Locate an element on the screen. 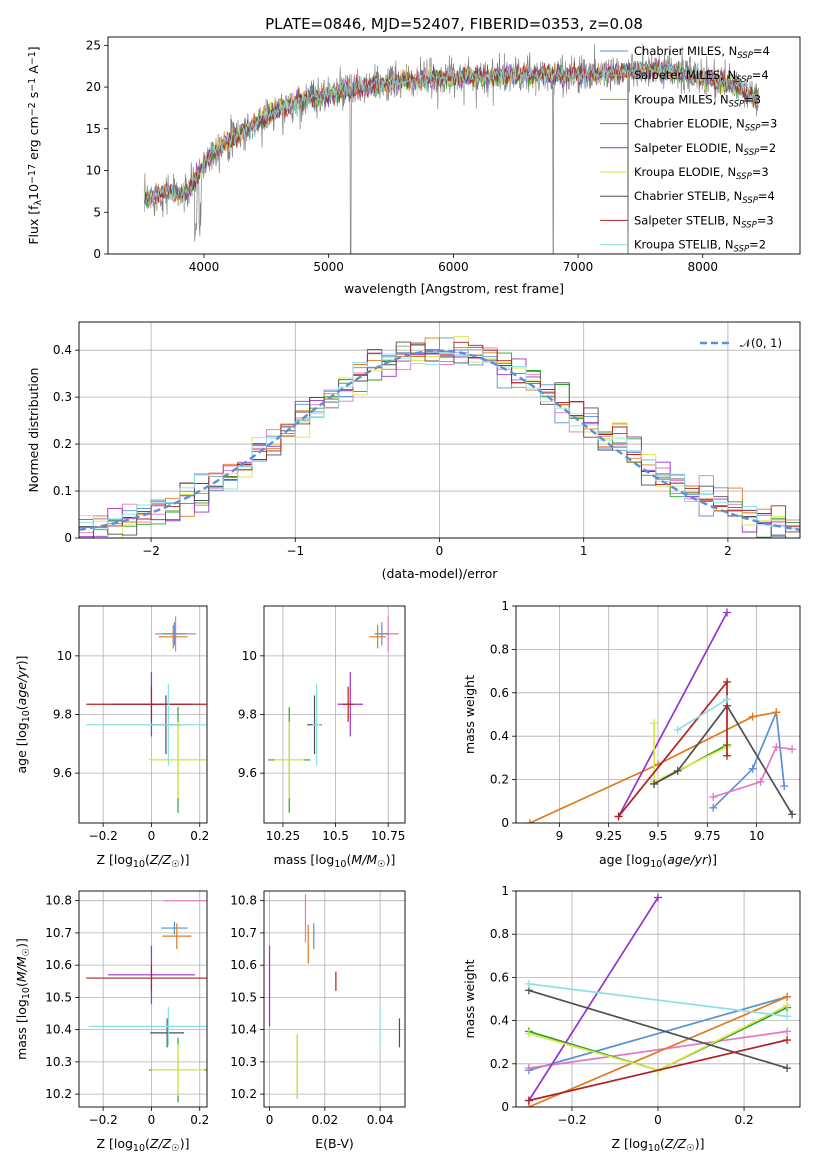 This screenshot has height=1170, width=819. x-tick-label: 8000 is located at coordinates (702, 267).